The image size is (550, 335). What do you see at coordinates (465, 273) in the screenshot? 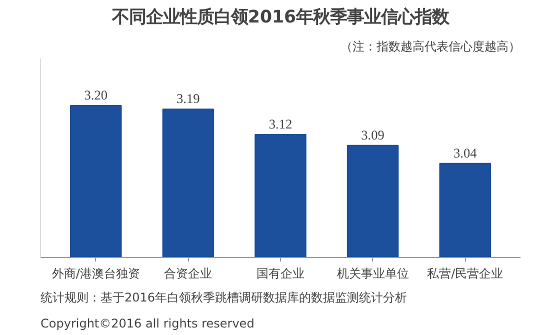
I see `x-tick-label: 私营/民营企业` at bounding box center [465, 273].